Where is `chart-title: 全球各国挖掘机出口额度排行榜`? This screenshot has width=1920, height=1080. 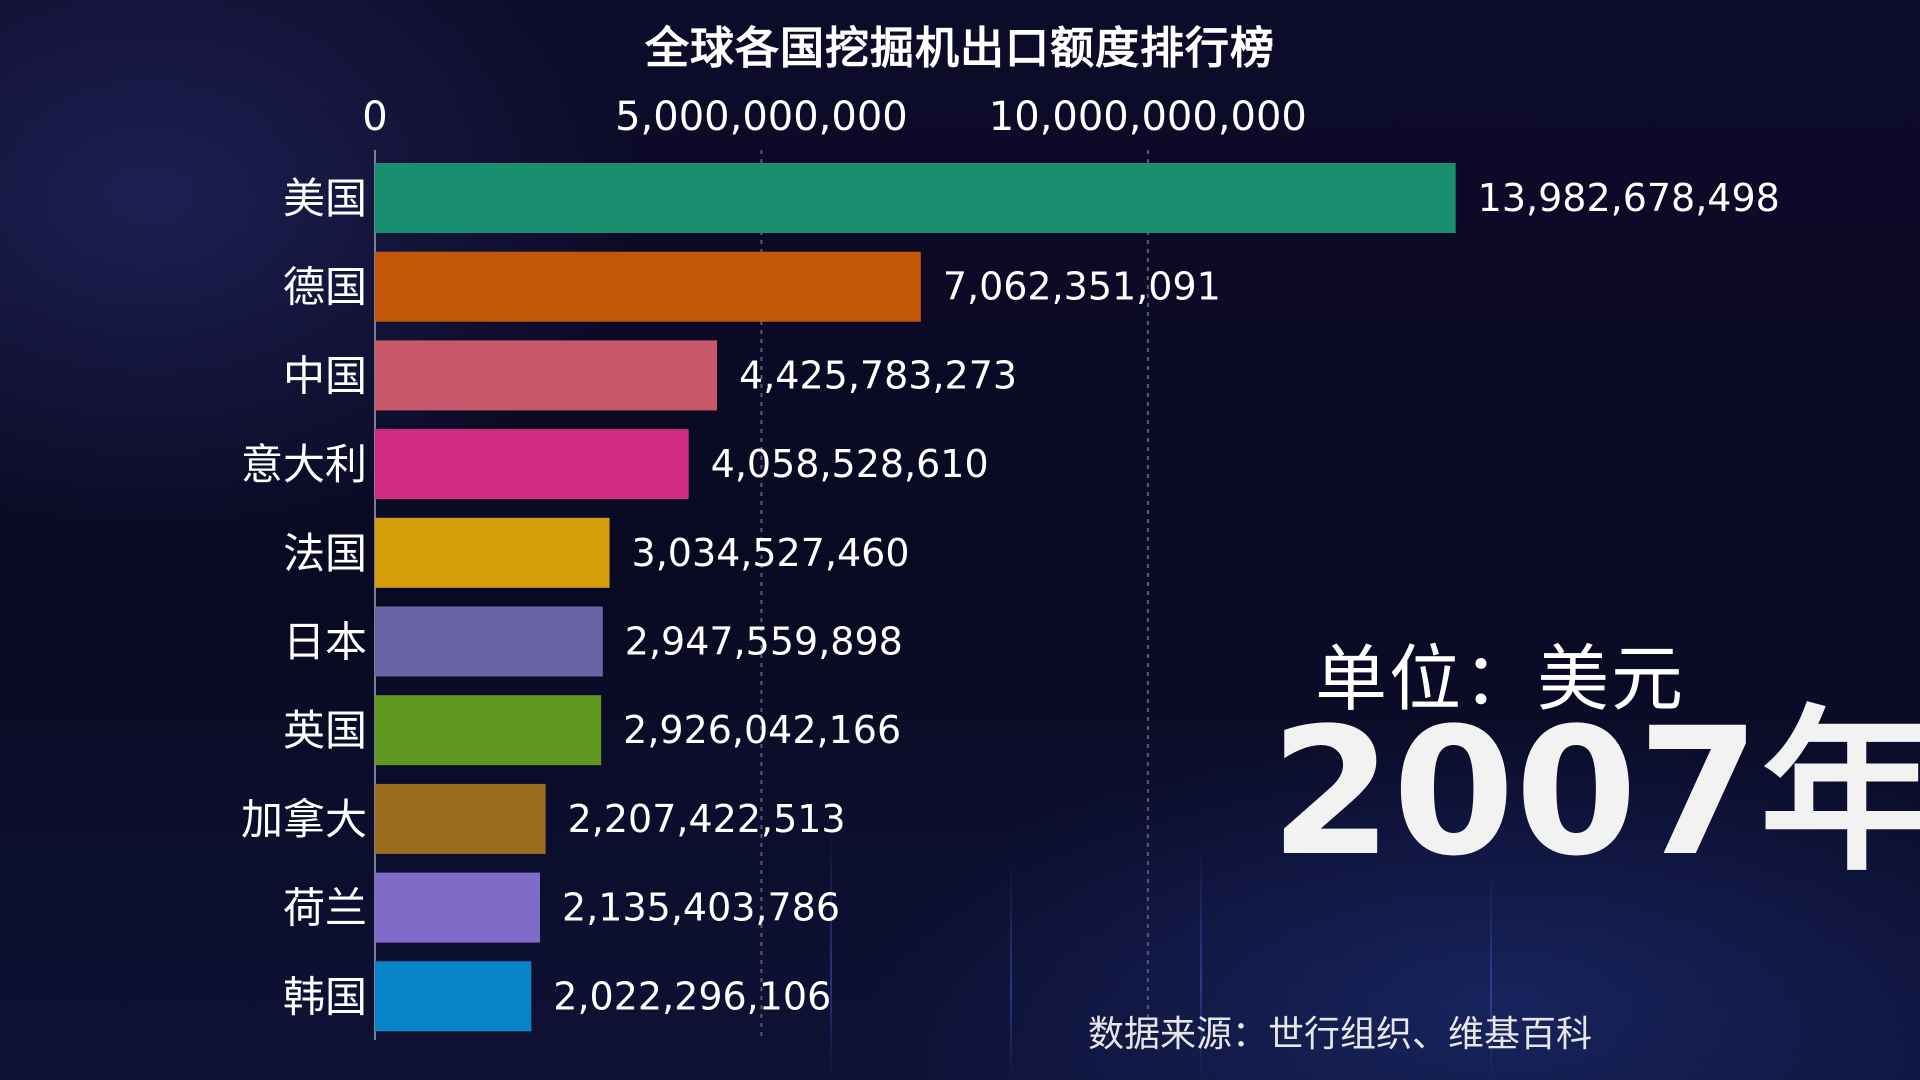 chart-title: 全球各国挖掘机出口额度排行榜 is located at coordinates (960, 48).